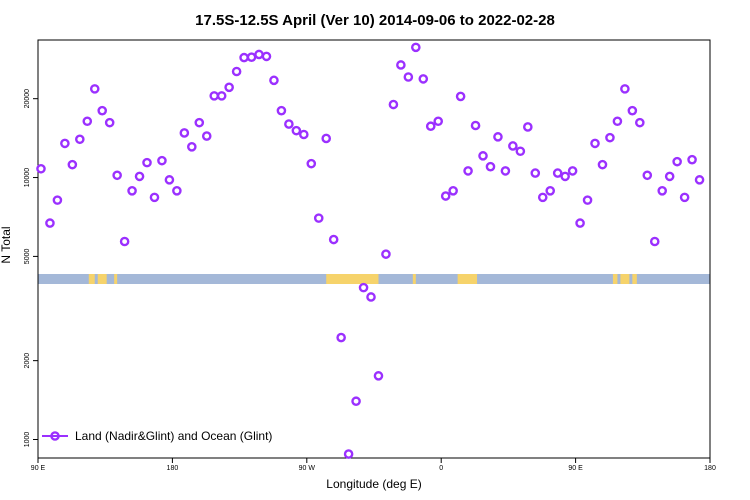  I want to click on y-tick-label: 10000, so click(27, 178).